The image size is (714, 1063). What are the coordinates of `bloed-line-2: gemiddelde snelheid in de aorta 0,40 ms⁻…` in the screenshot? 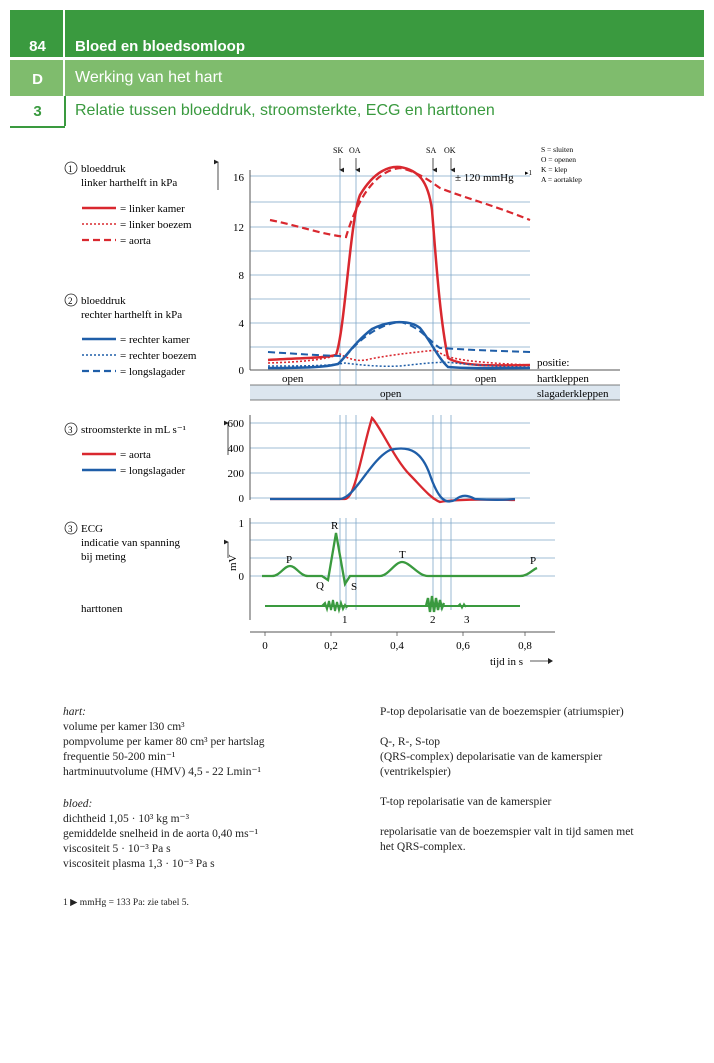 It's located at (161, 834).